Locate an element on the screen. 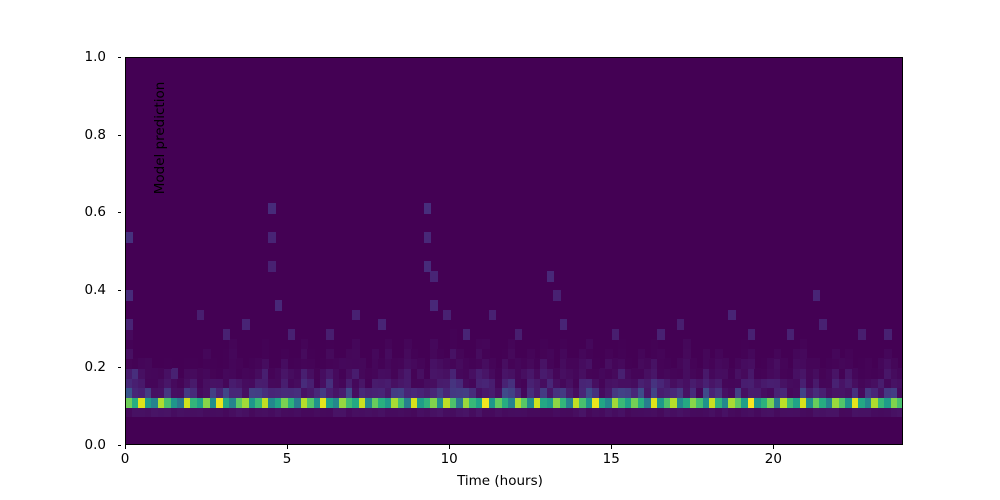 This screenshot has height=500, width=1000. y-axis-ticks: 0.0 0.2 0.4 0.6 0.8 1.0 is located at coordinates (87, 250).